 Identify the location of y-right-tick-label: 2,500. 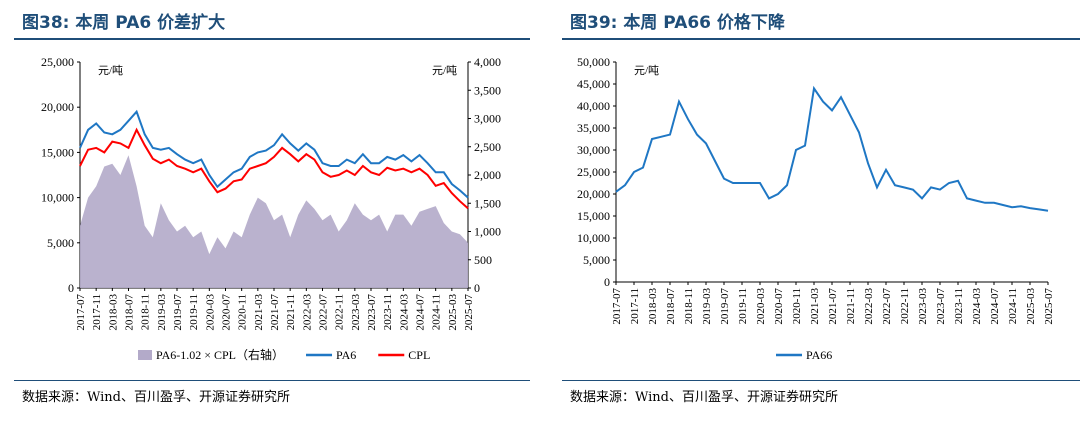
(487, 147).